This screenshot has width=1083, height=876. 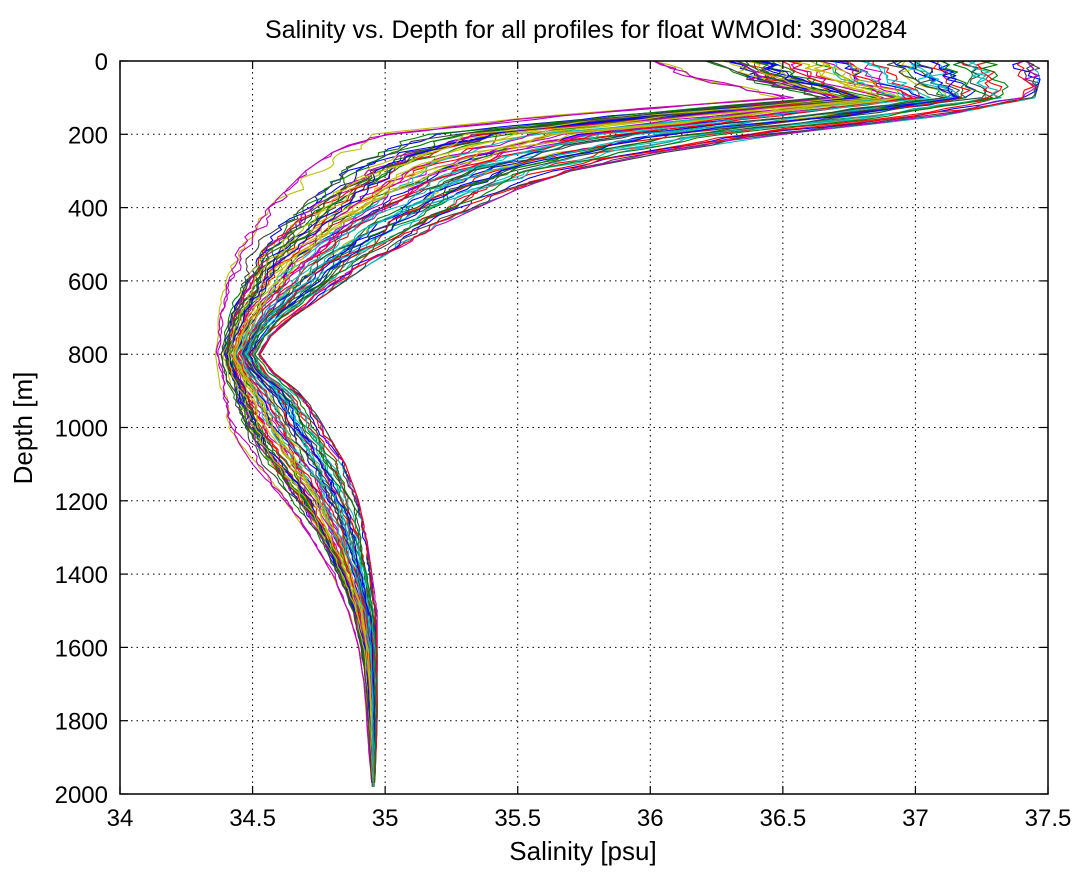 I want to click on x-tick-label: 35.5, so click(x=517, y=818).